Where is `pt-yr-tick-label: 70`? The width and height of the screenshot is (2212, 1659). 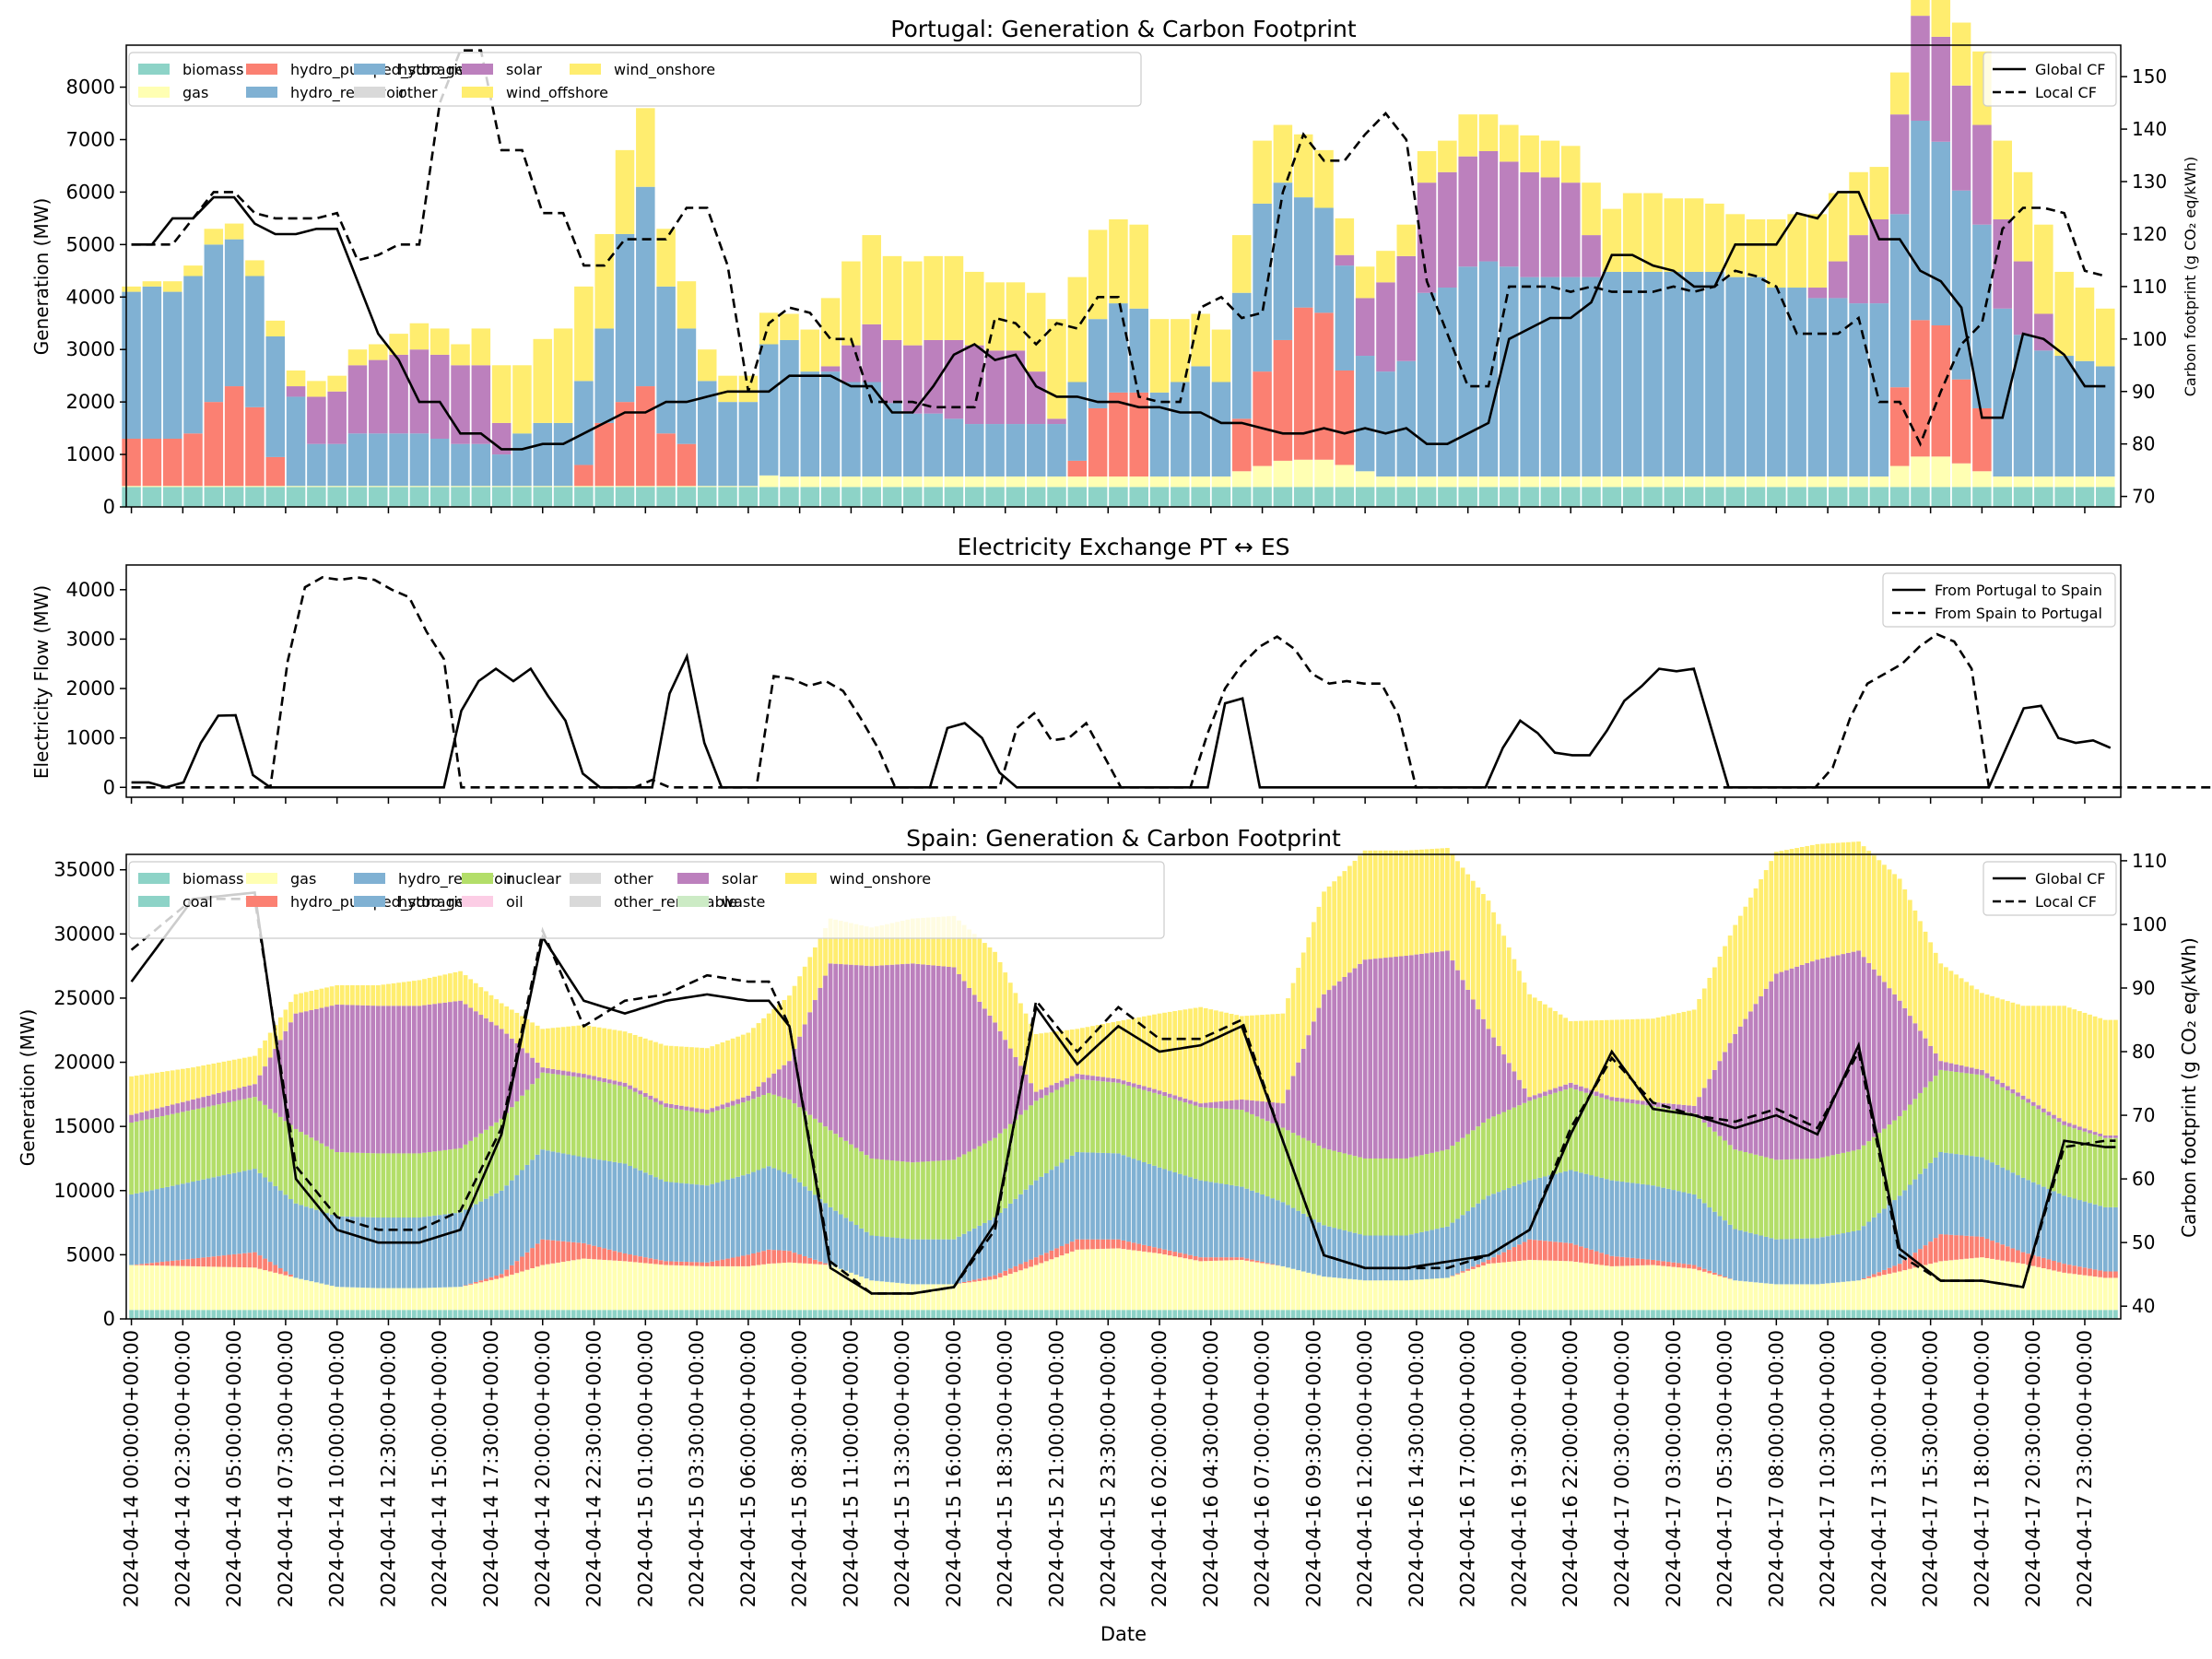
pt-yr-tick-label: 70 is located at coordinates (2143, 497).